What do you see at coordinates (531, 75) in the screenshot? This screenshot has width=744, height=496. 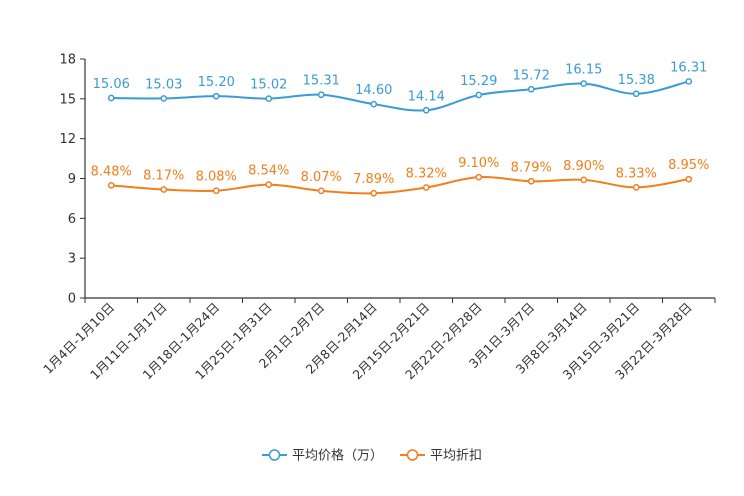 I see `data-label: 15.72` at bounding box center [531, 75].